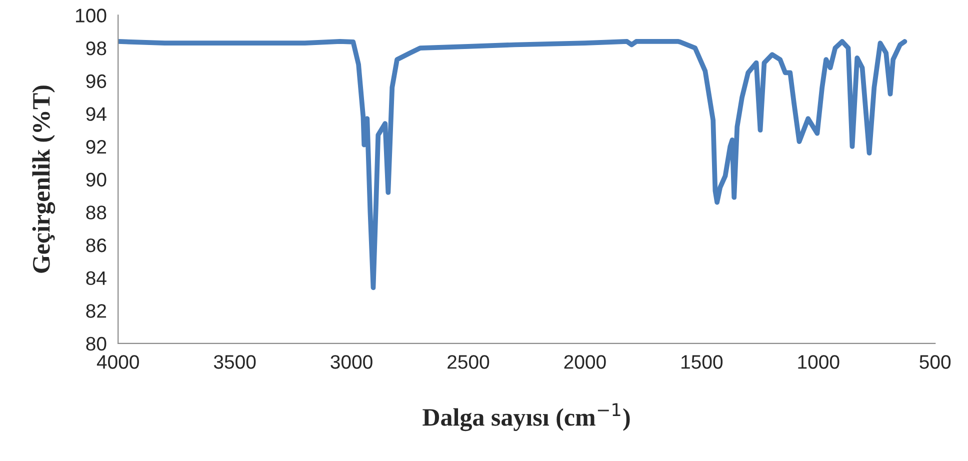 The height and width of the screenshot is (461, 968). I want to click on y-tick-label: 88, so click(96, 213).